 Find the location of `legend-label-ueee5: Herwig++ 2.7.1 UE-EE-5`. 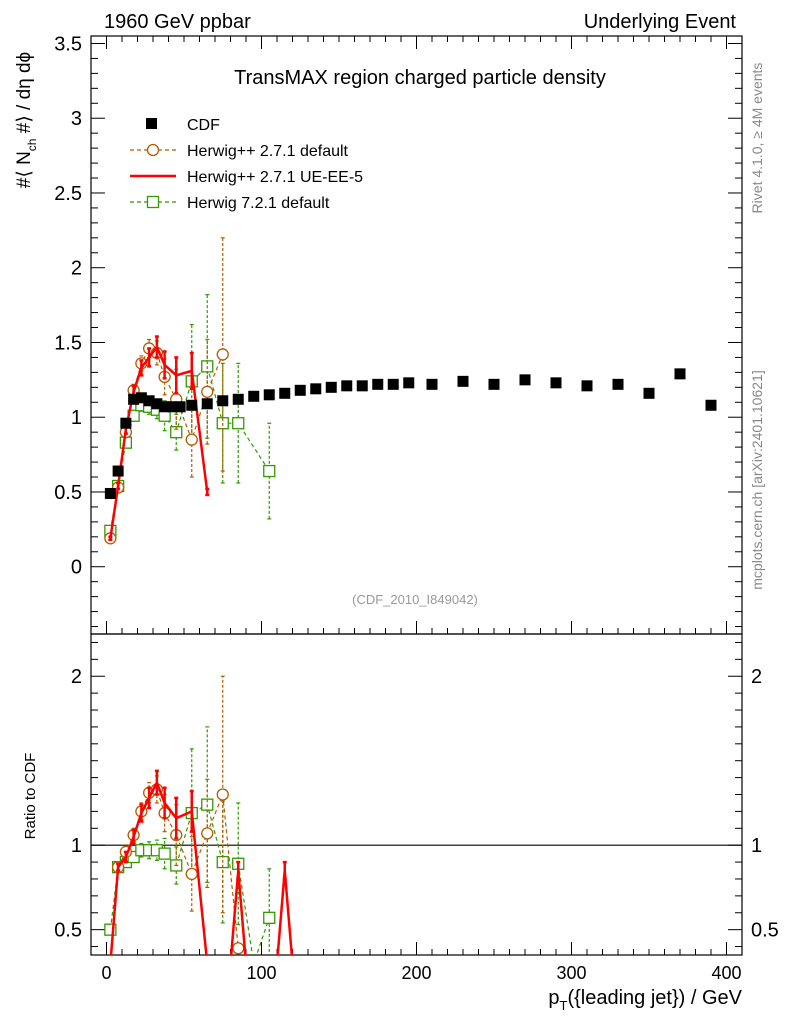

legend-label-ueee5: Herwig++ 2.7.1 UE-EE-5 is located at coordinates (275, 177).